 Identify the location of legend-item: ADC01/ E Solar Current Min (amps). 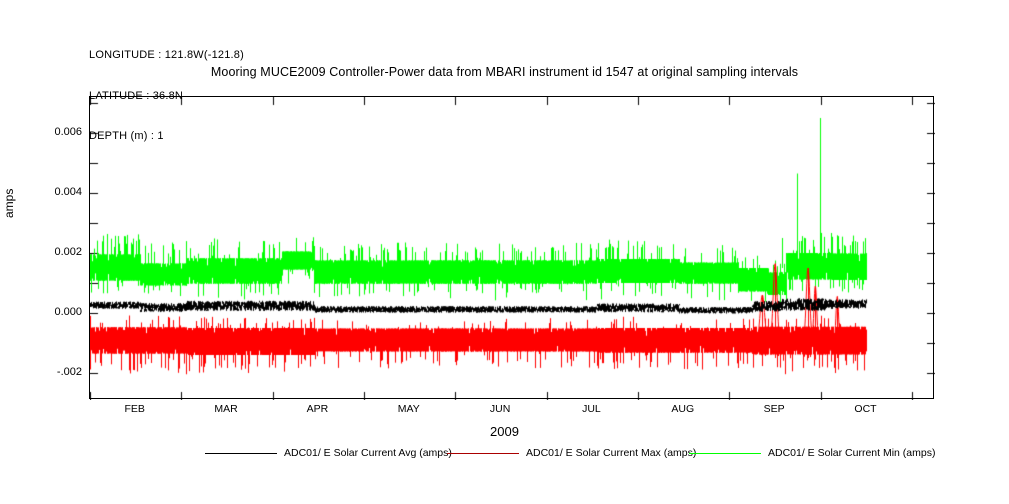
(812, 453).